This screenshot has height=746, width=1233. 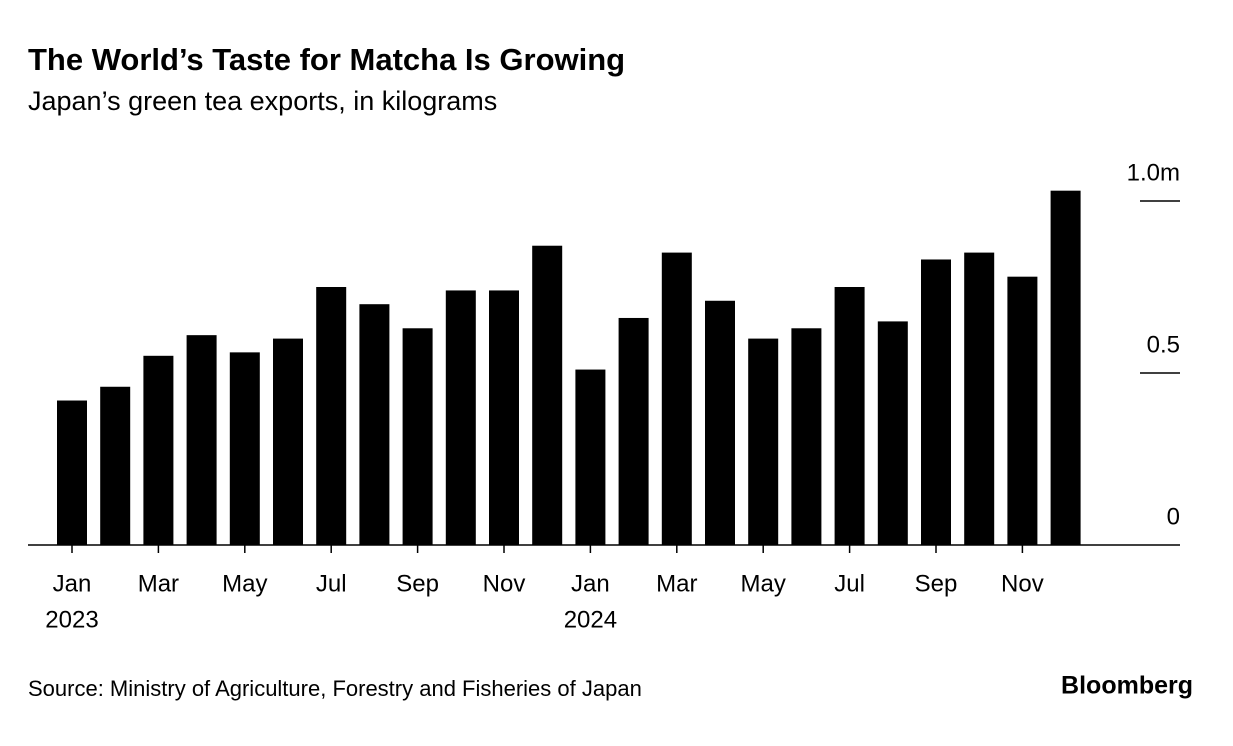 I want to click on chart-subtitle: Japan’s green tea exports, in kilograms, so click(x=262, y=101).